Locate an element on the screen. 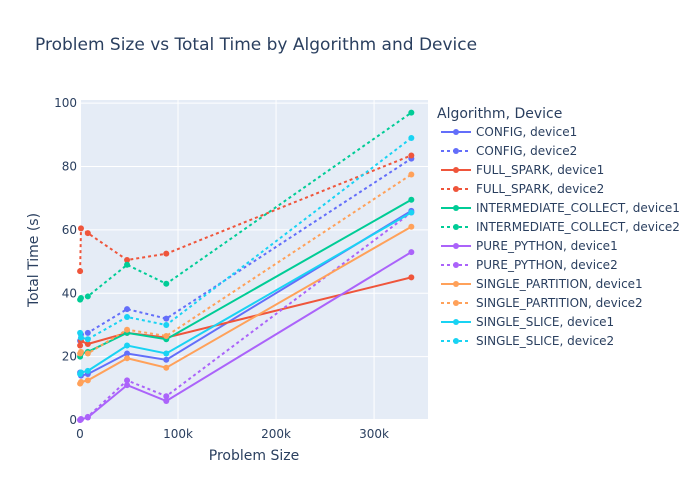  legend-label: PURE_PYTHON, device1 is located at coordinates (547, 246).